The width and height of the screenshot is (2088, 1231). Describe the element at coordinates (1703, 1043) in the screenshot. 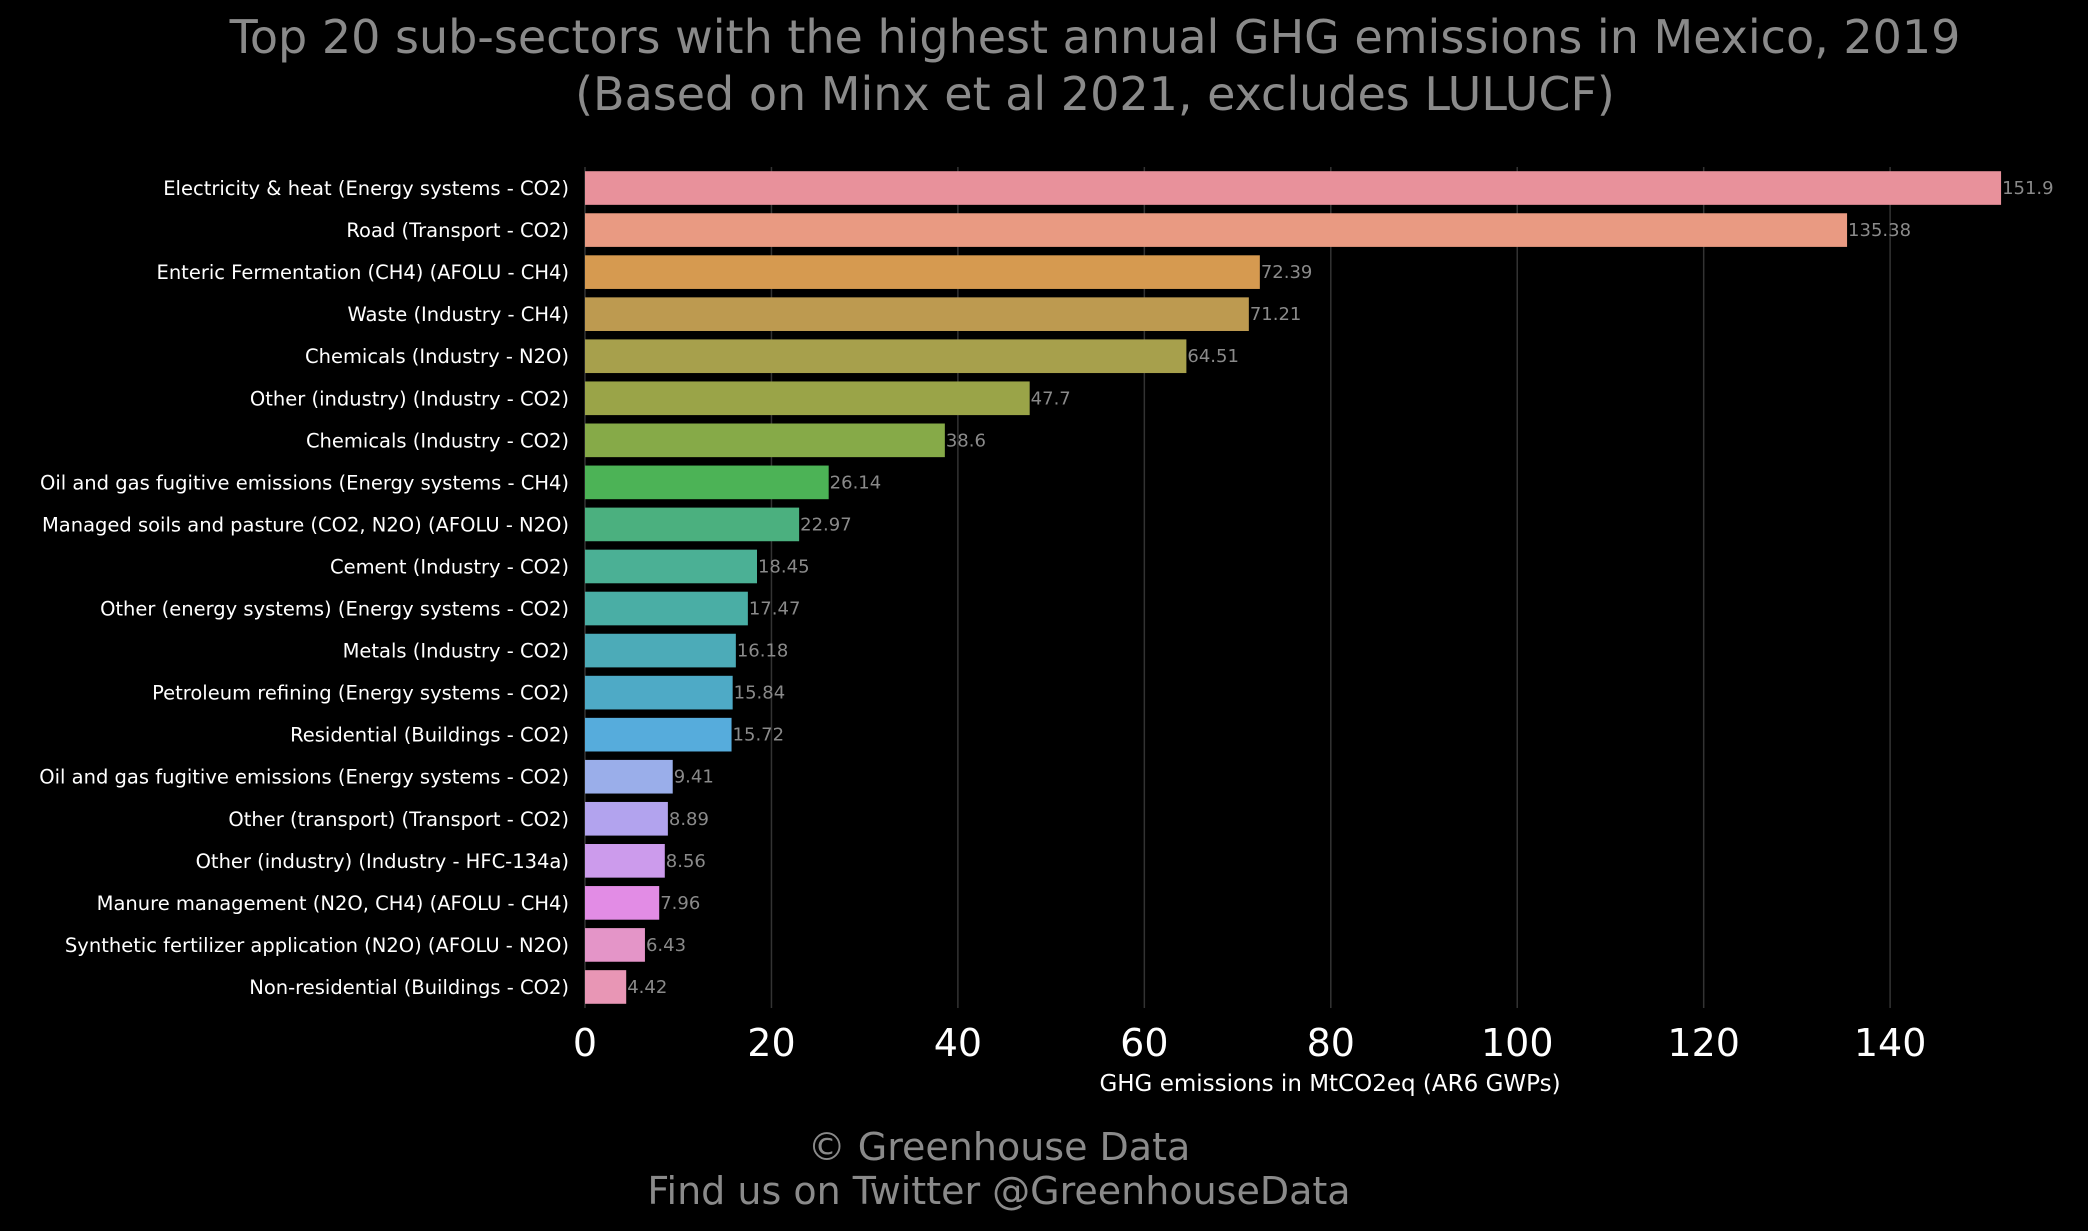

I see `x-tick-label: 120` at that location.